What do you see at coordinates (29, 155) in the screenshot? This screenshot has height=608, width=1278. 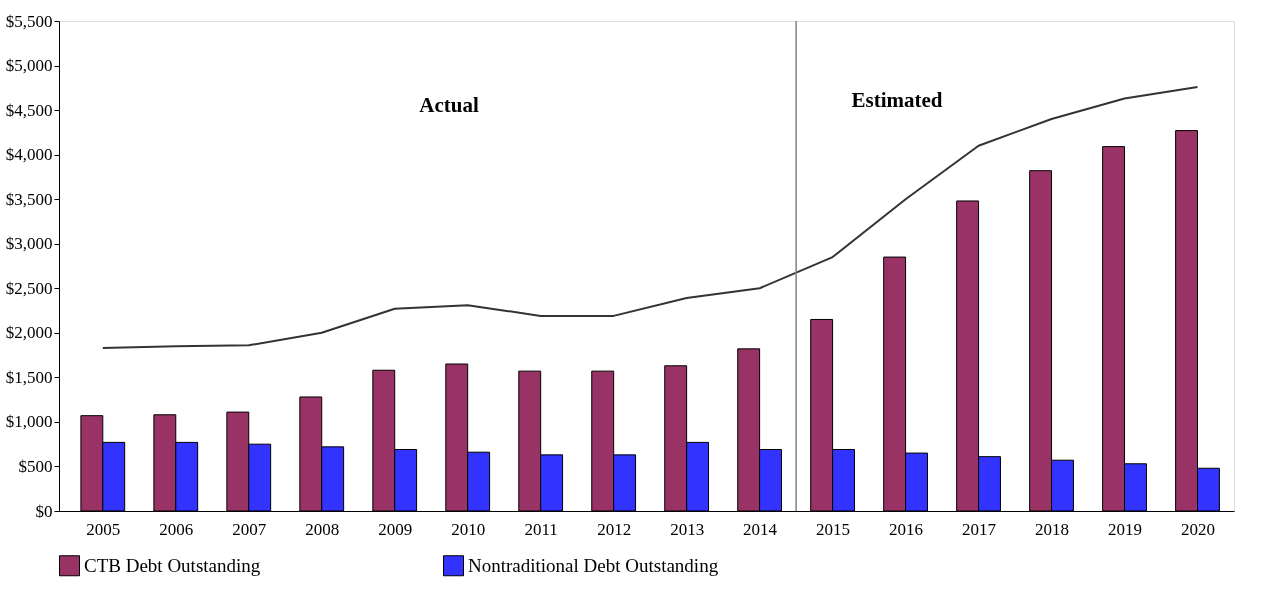 I see `y-tick-label: $4,000` at bounding box center [29, 155].